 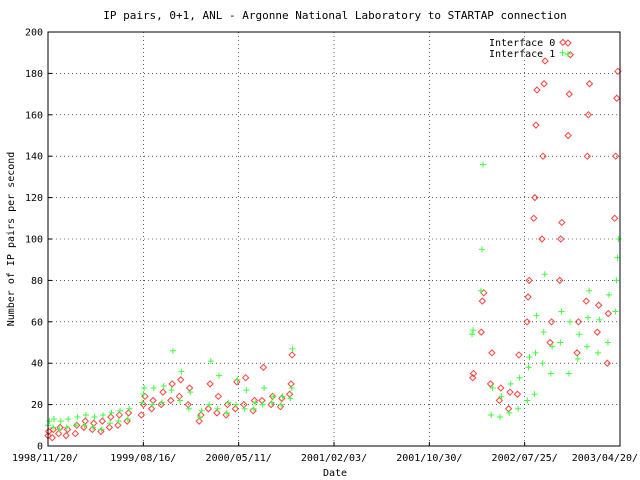 What do you see at coordinates (34, 198) in the screenshot?
I see `y-tick-label: 120` at bounding box center [34, 198].